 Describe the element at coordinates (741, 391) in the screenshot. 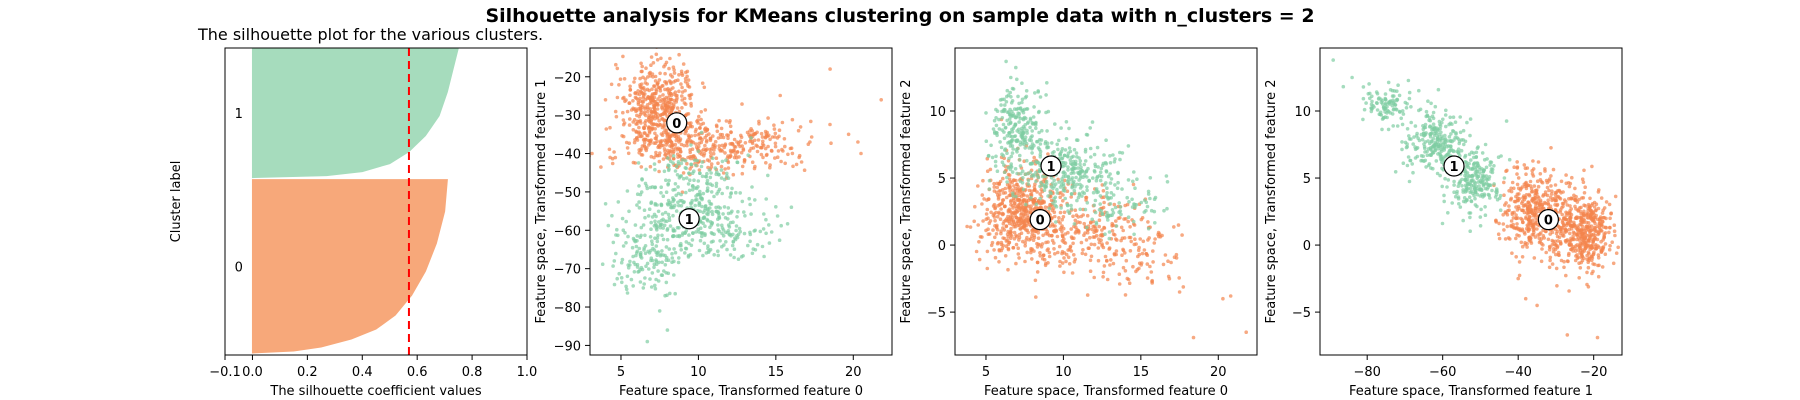

I see `x-axis-label: Feature space, Transformed feature 0` at that location.